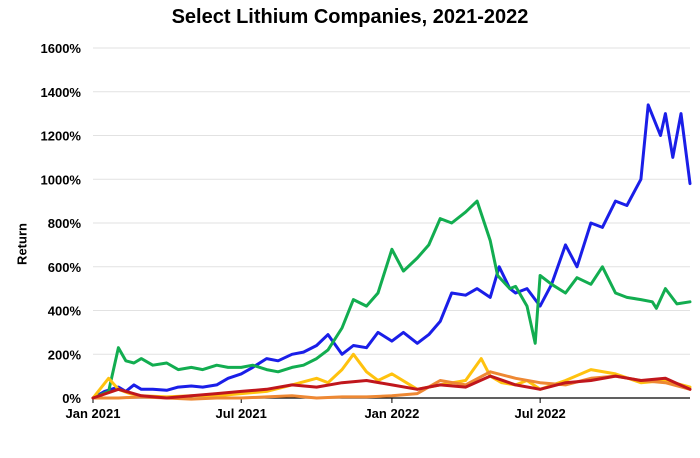 This screenshot has height=458, width=700. What do you see at coordinates (316, 413) in the screenshot?
I see `x-tick-labels: Jan 2021 Jul 2021 Jan 2022 Jul 2022` at bounding box center [316, 413].